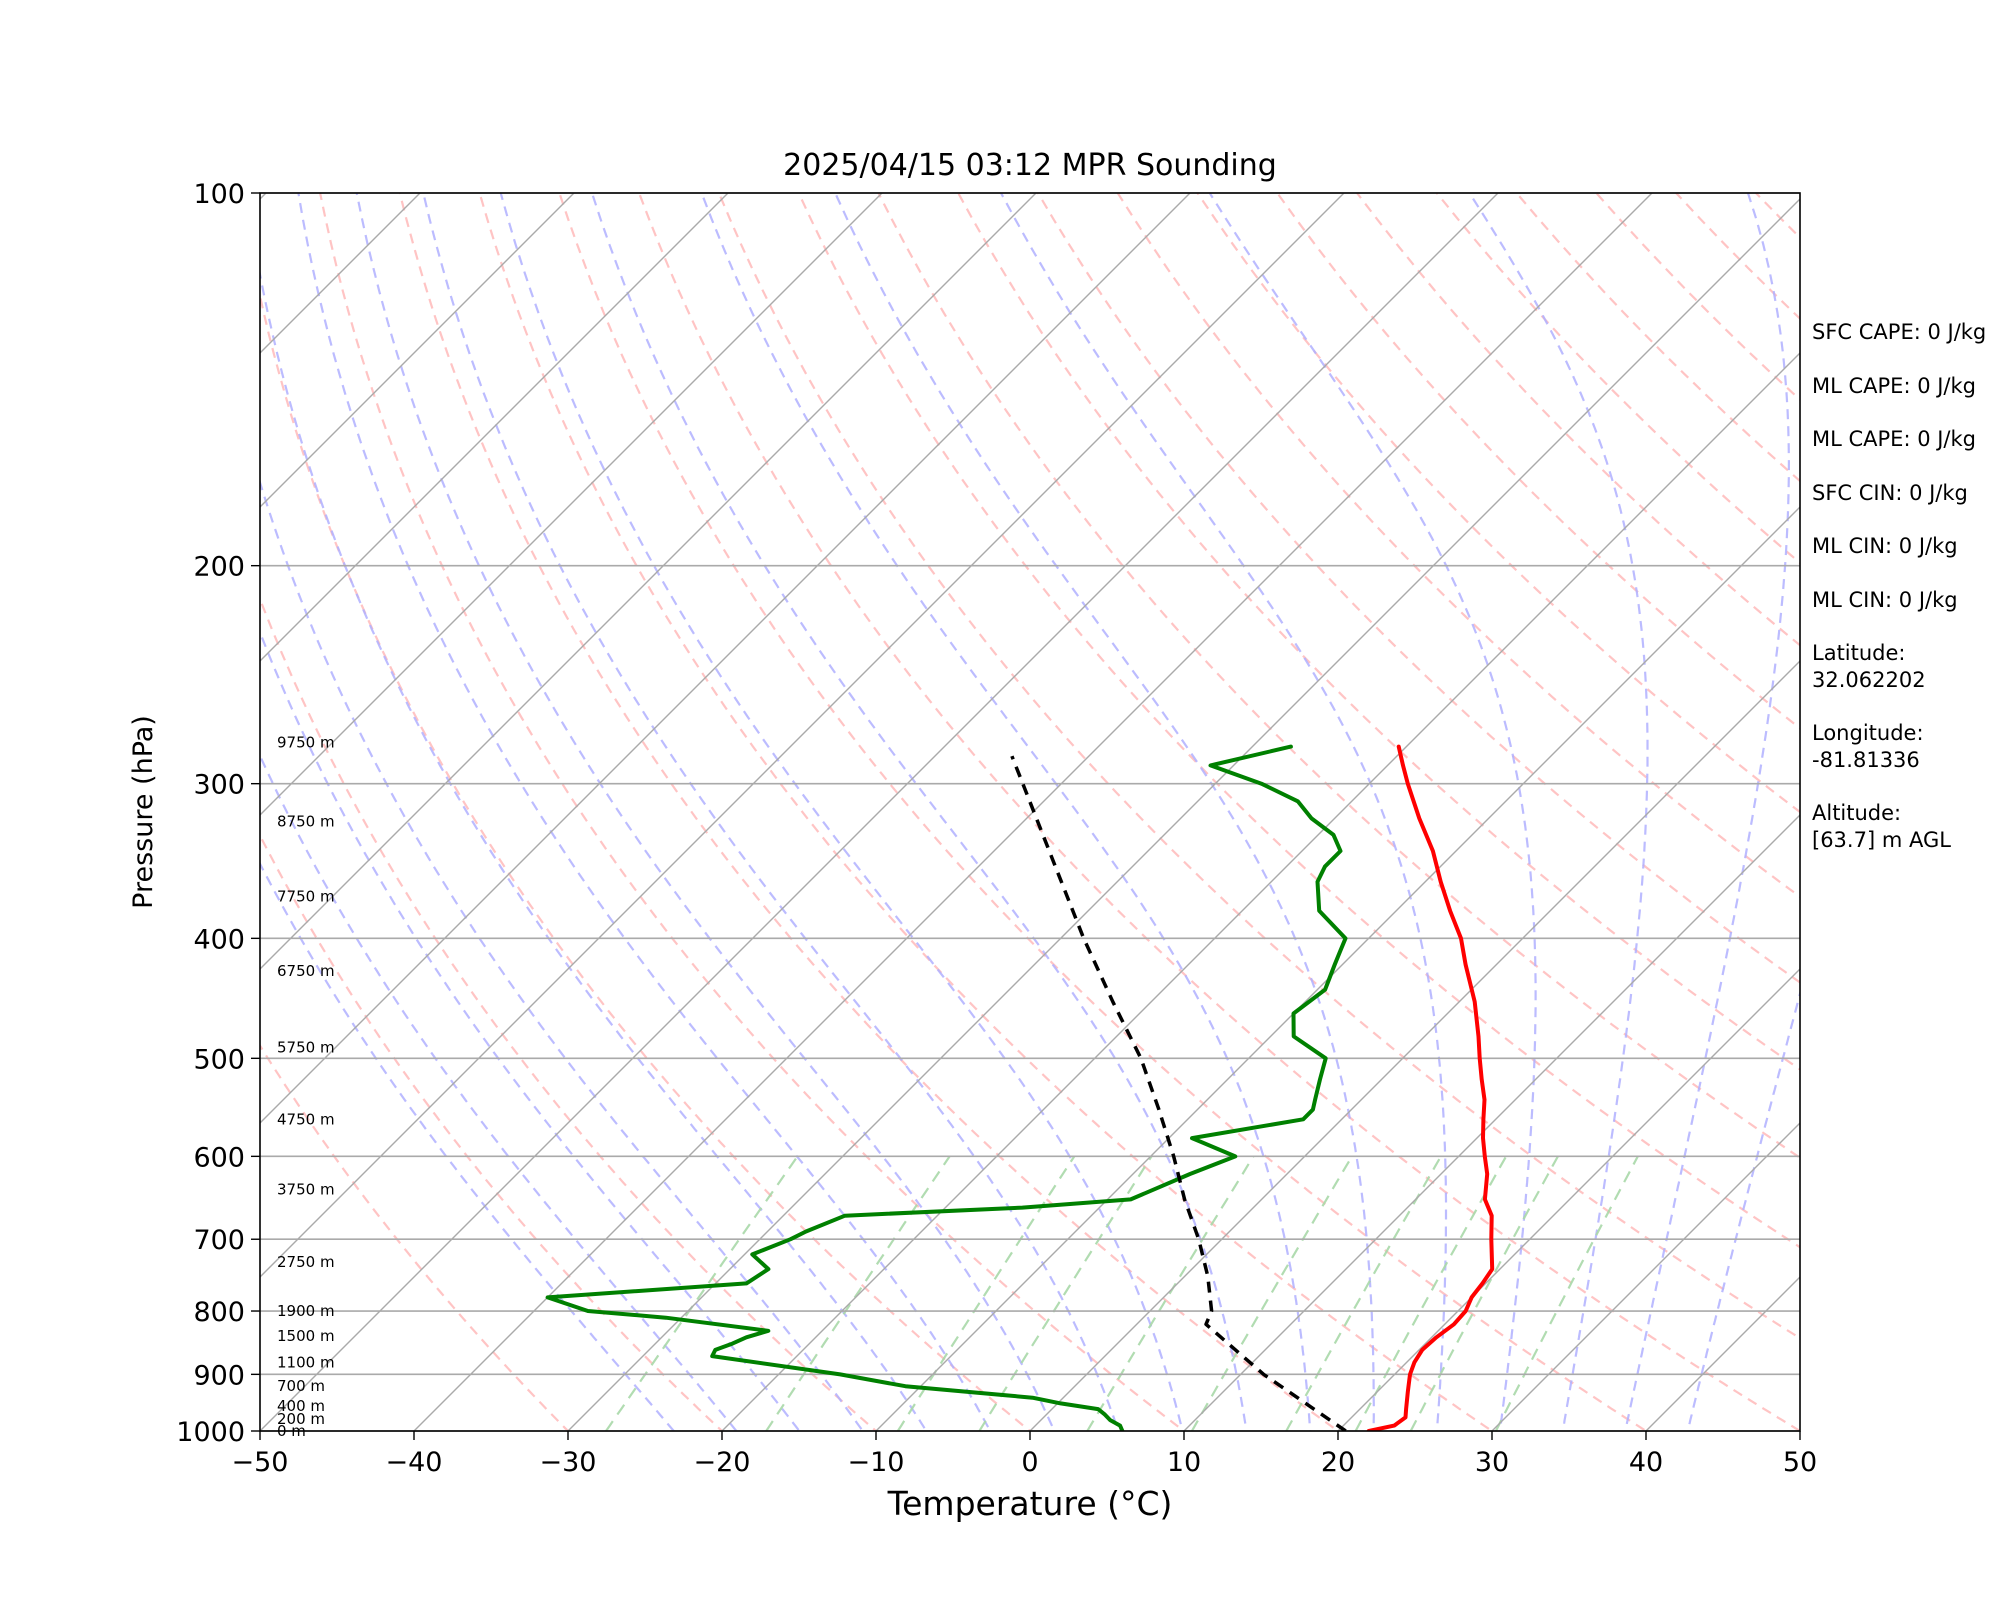  Describe the element at coordinates (306, 1362) in the screenshot. I see `height-label: 1100 m` at that location.